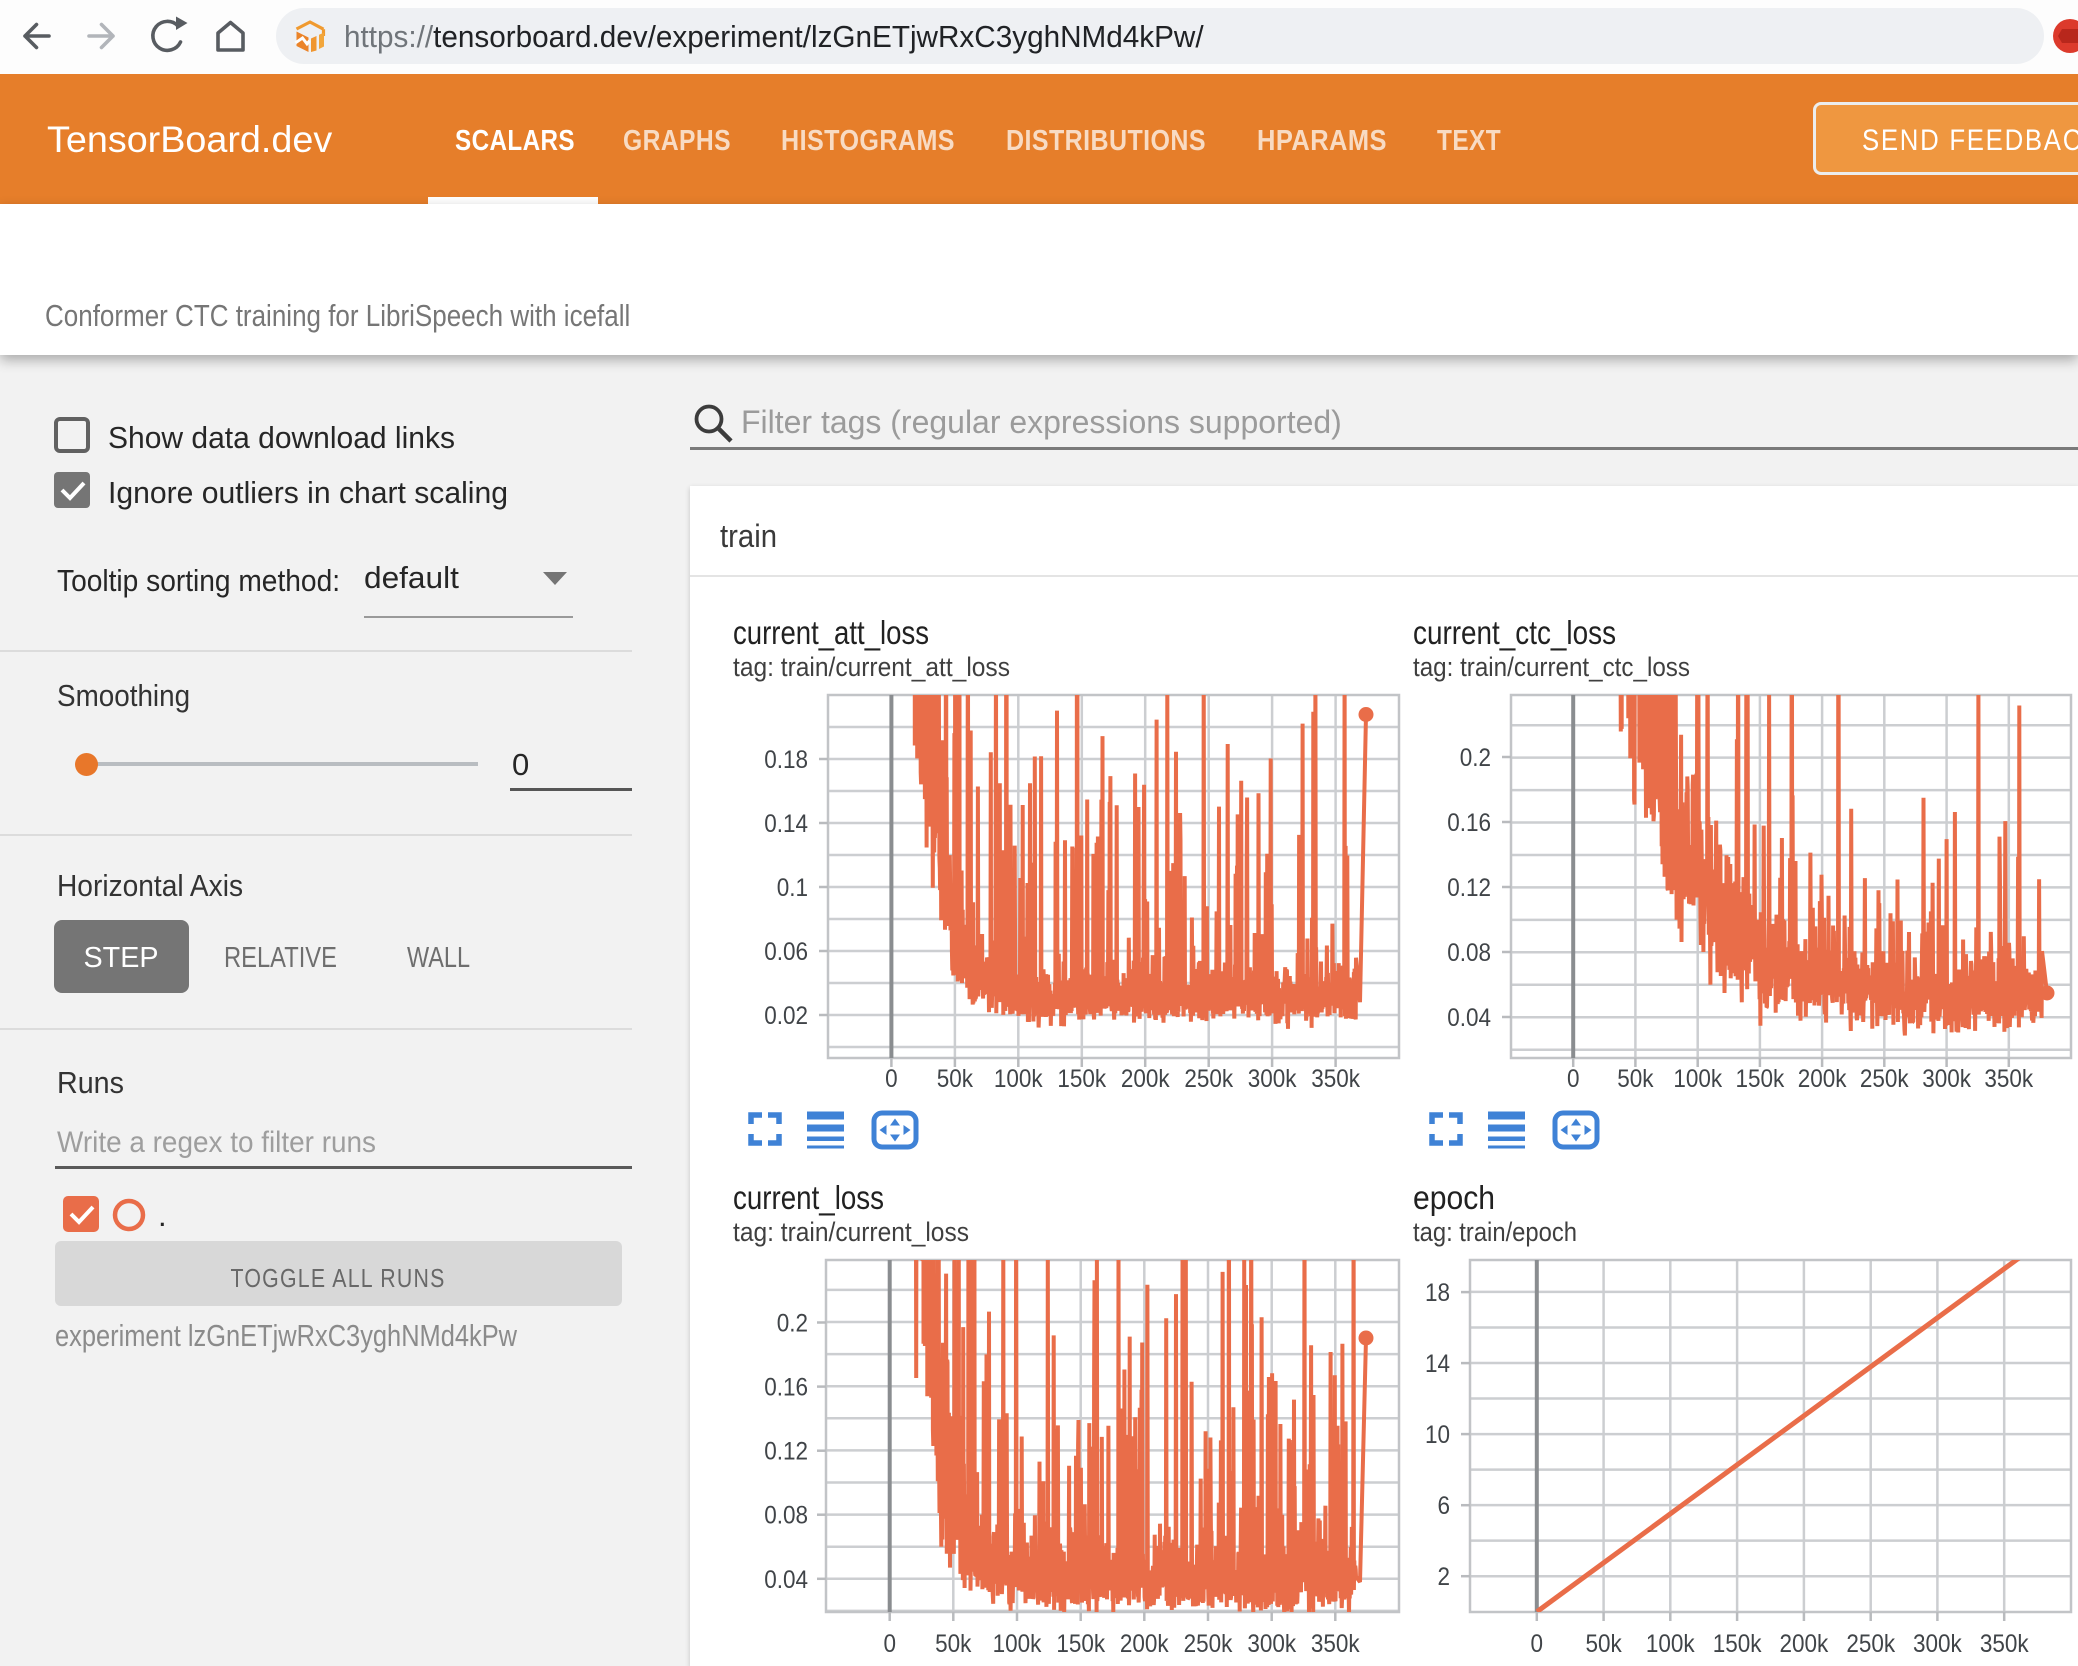 The width and height of the screenshot is (2078, 1666). Describe the element at coordinates (677, 140) in the screenshot. I see `svg-text: GRAPHS` at that location.